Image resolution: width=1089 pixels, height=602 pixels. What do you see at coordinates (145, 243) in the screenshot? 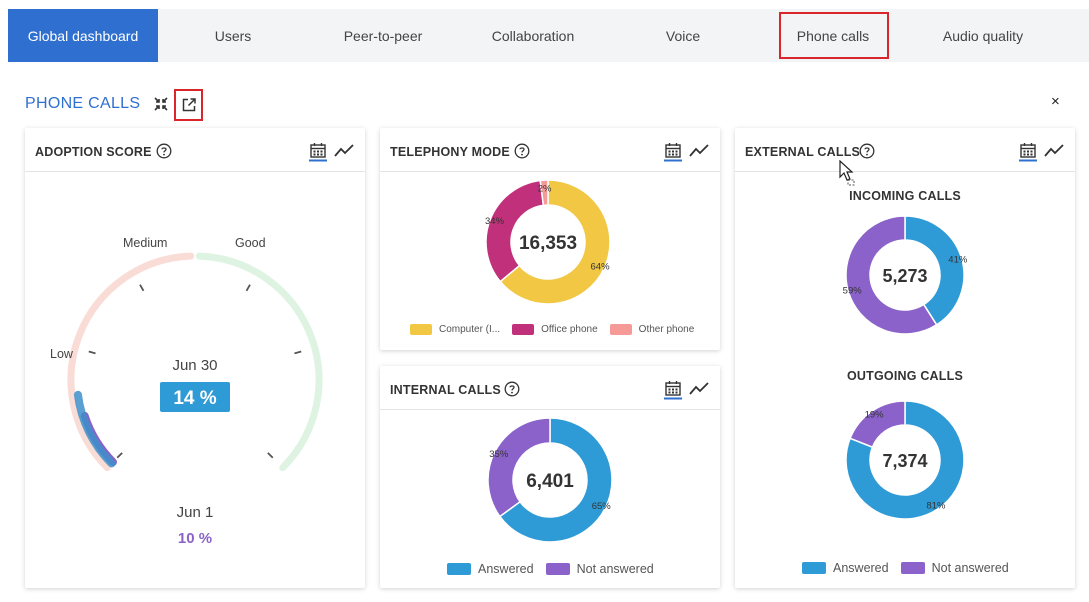
I see `gauge-label-medium: Medium` at bounding box center [145, 243].